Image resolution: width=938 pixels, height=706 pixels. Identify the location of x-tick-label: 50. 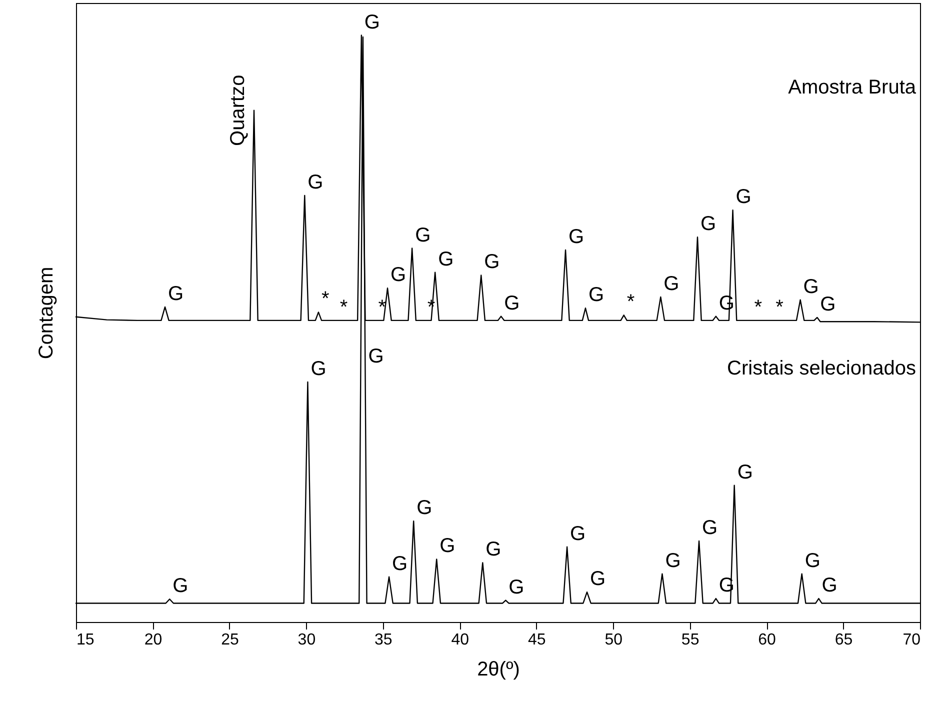
(613, 640).